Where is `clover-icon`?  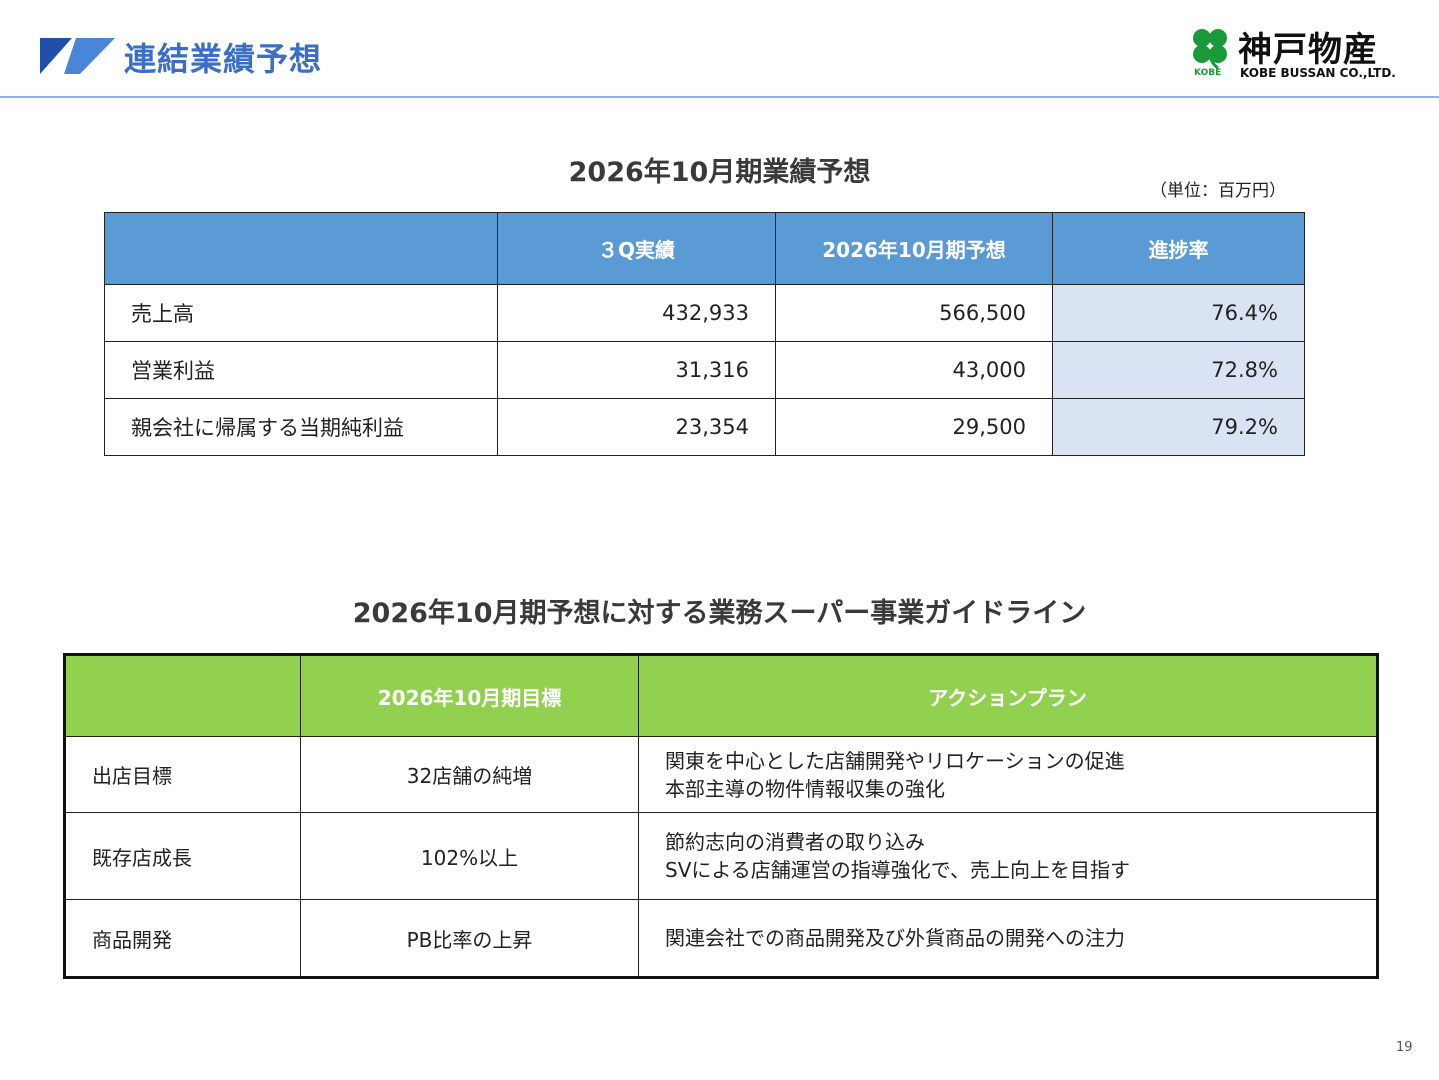 clover-icon is located at coordinates (1210, 49).